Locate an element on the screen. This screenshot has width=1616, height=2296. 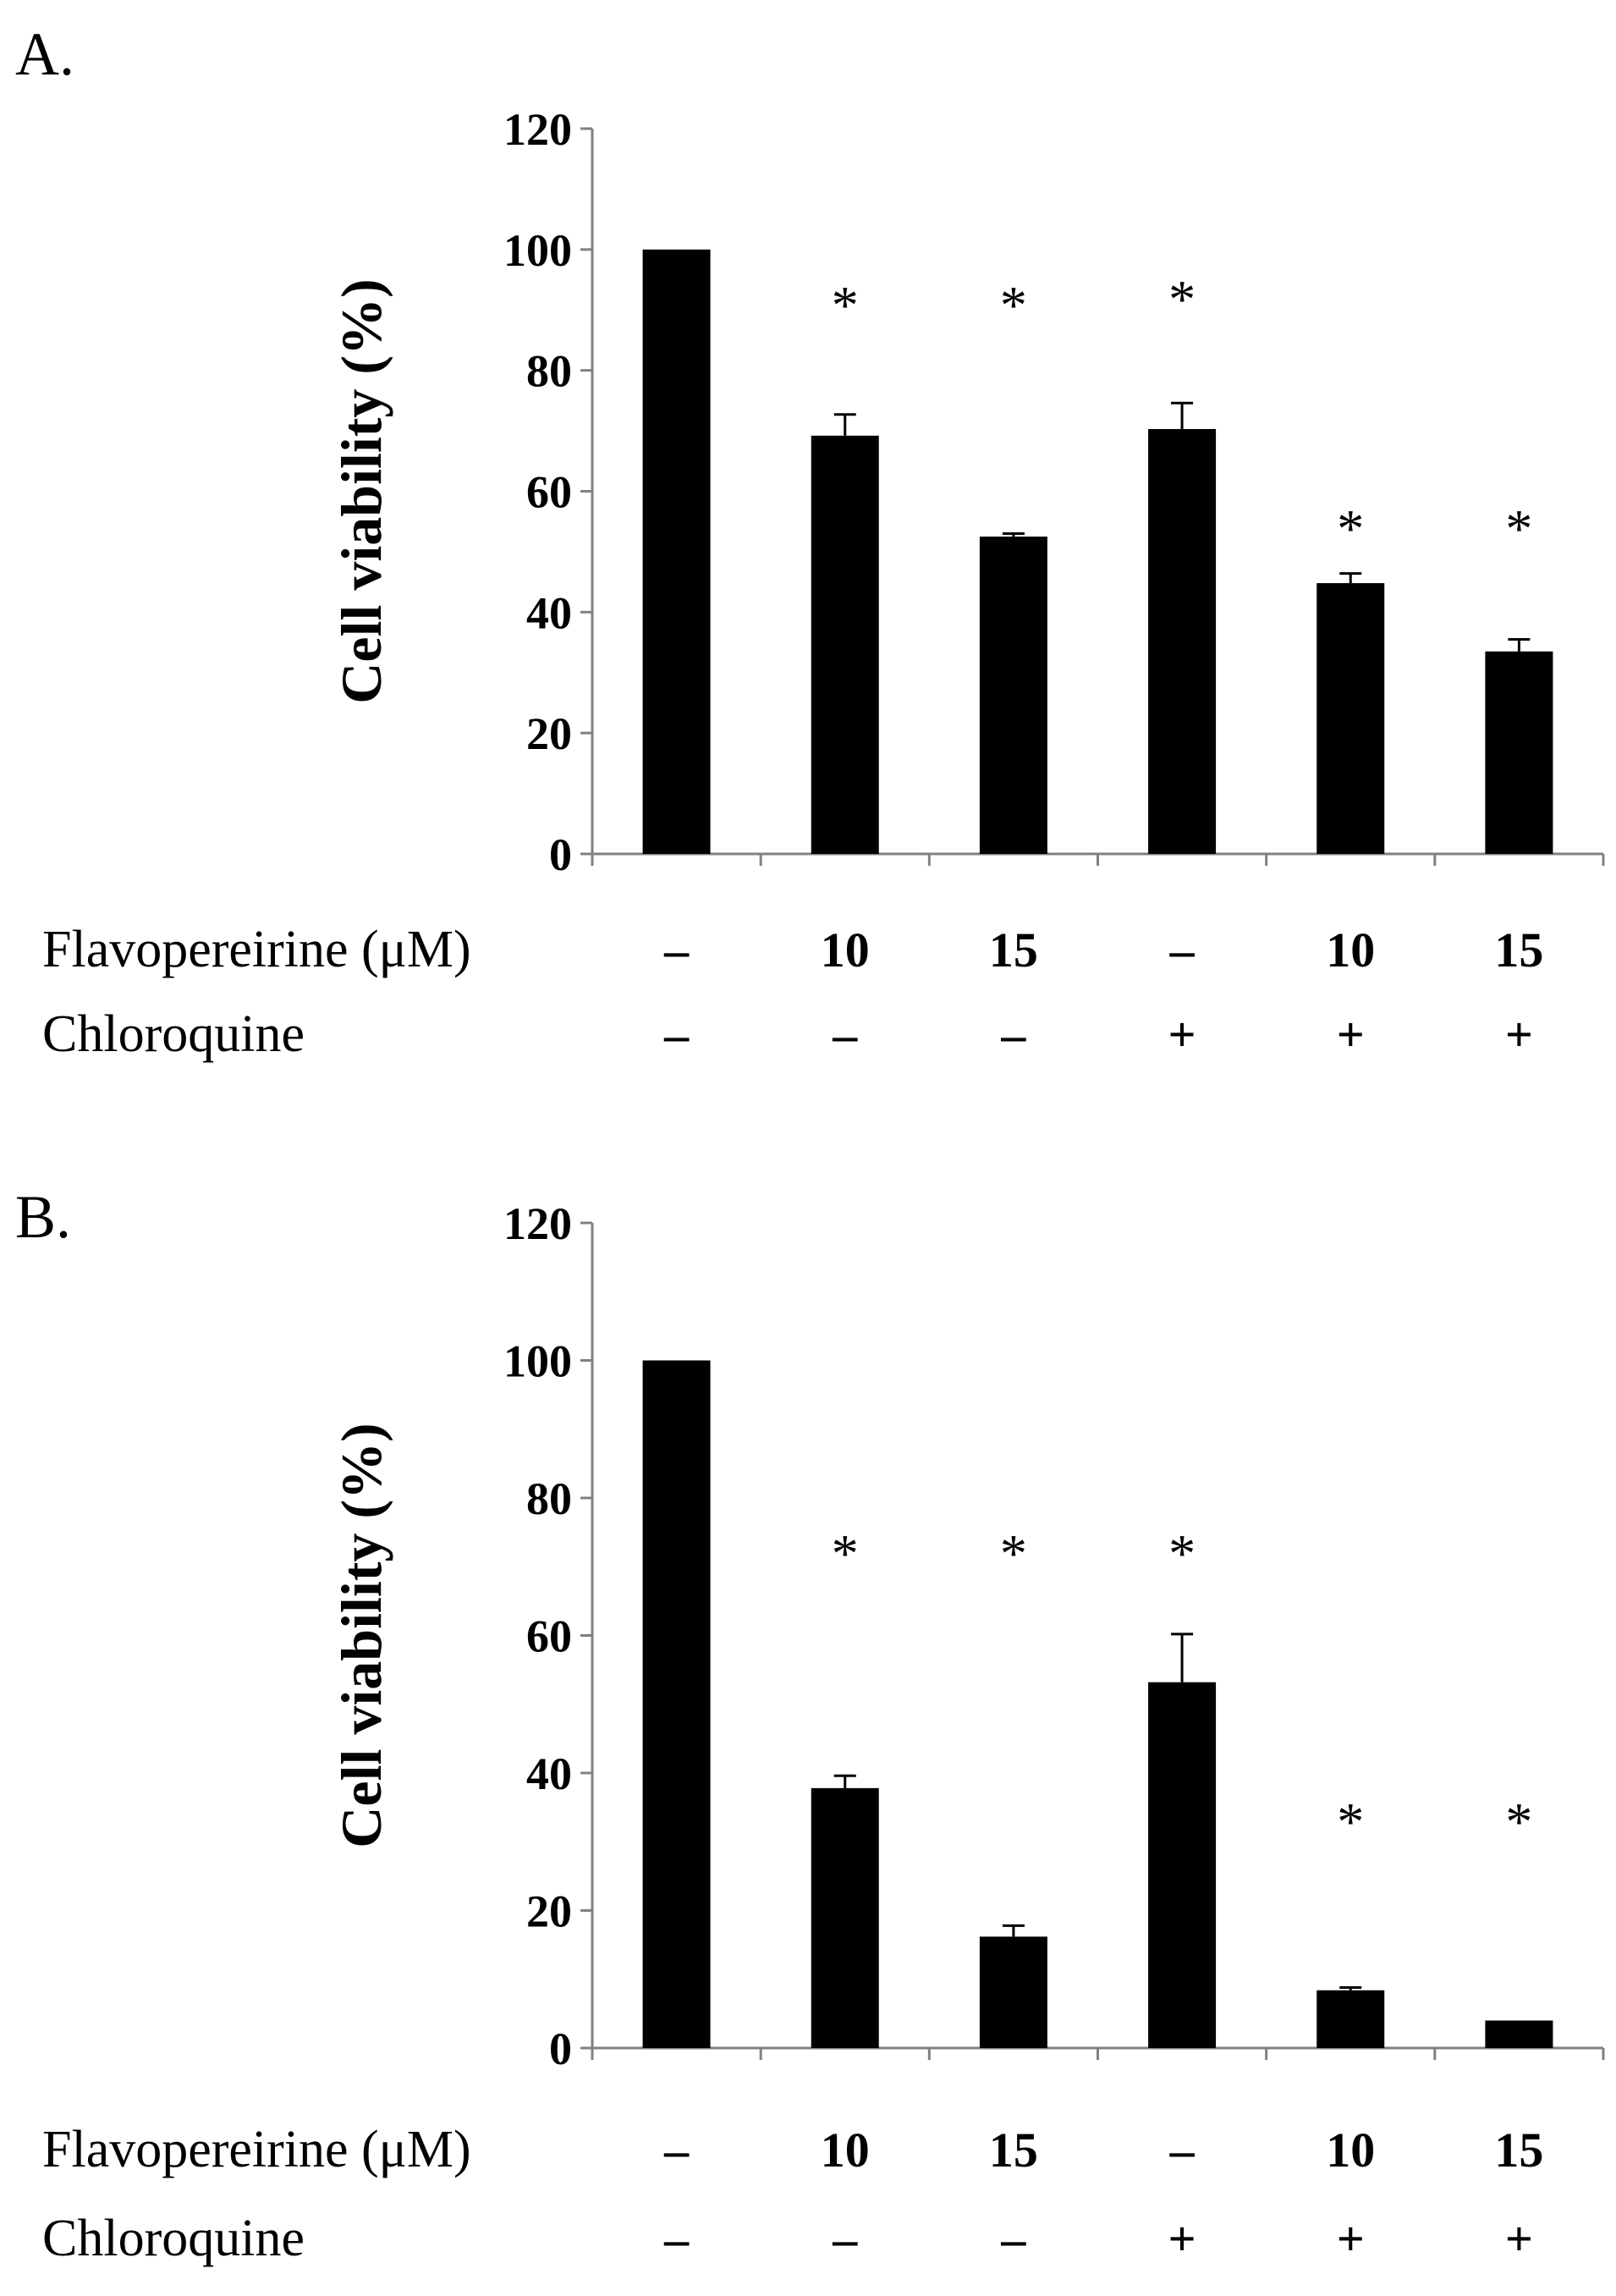
panel-label: B. is located at coordinates (43, 1217).